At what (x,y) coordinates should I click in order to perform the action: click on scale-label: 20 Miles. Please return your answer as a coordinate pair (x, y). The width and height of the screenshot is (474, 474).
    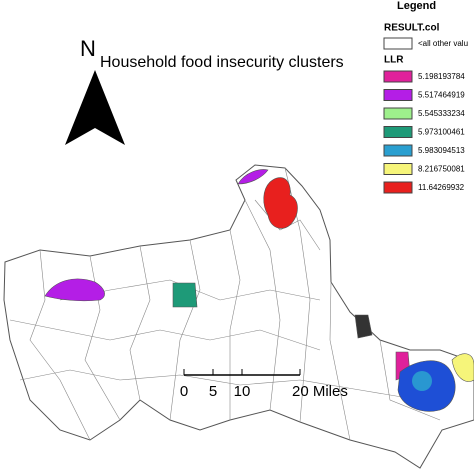
    Looking at the image, I should click on (320, 391).